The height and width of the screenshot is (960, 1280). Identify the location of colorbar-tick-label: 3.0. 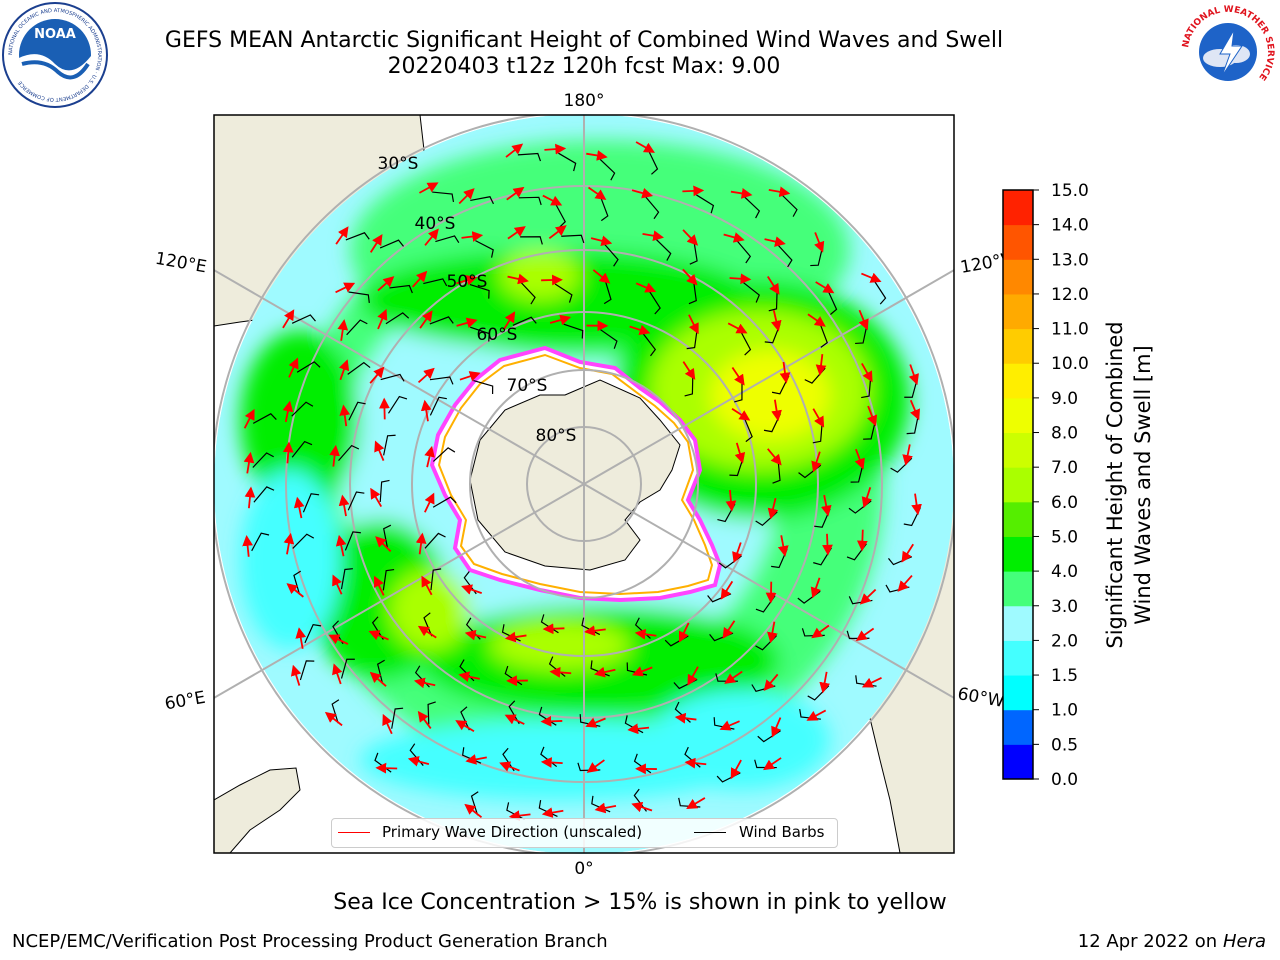
(1064, 607).